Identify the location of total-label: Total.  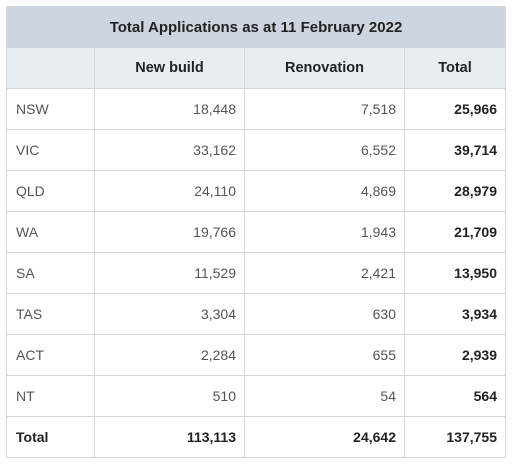
(50, 437).